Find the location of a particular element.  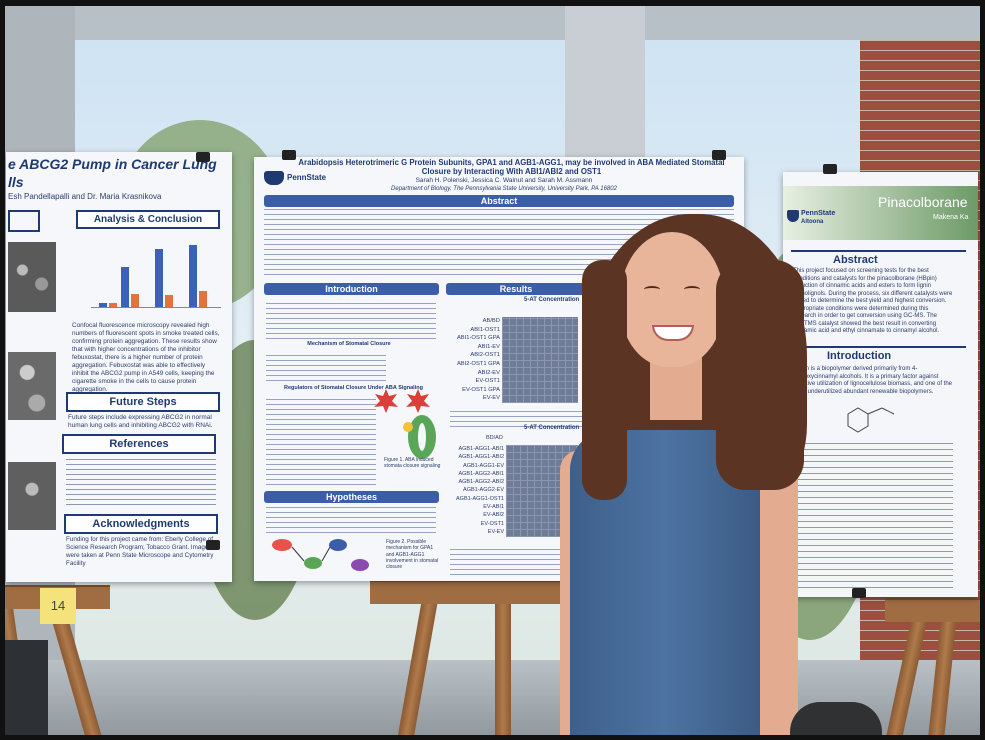

center-section-results: Results is located at coordinates (516, 289).